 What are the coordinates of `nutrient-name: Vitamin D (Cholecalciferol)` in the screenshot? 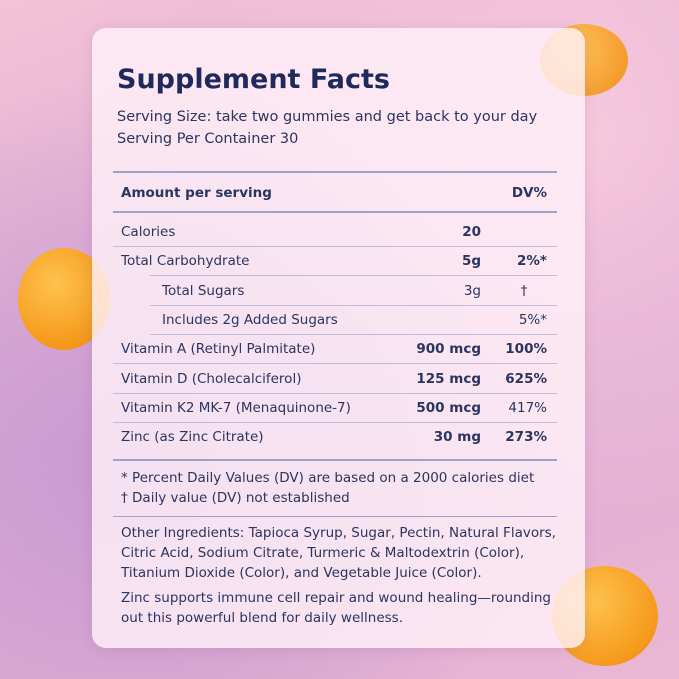 It's located at (211, 378).